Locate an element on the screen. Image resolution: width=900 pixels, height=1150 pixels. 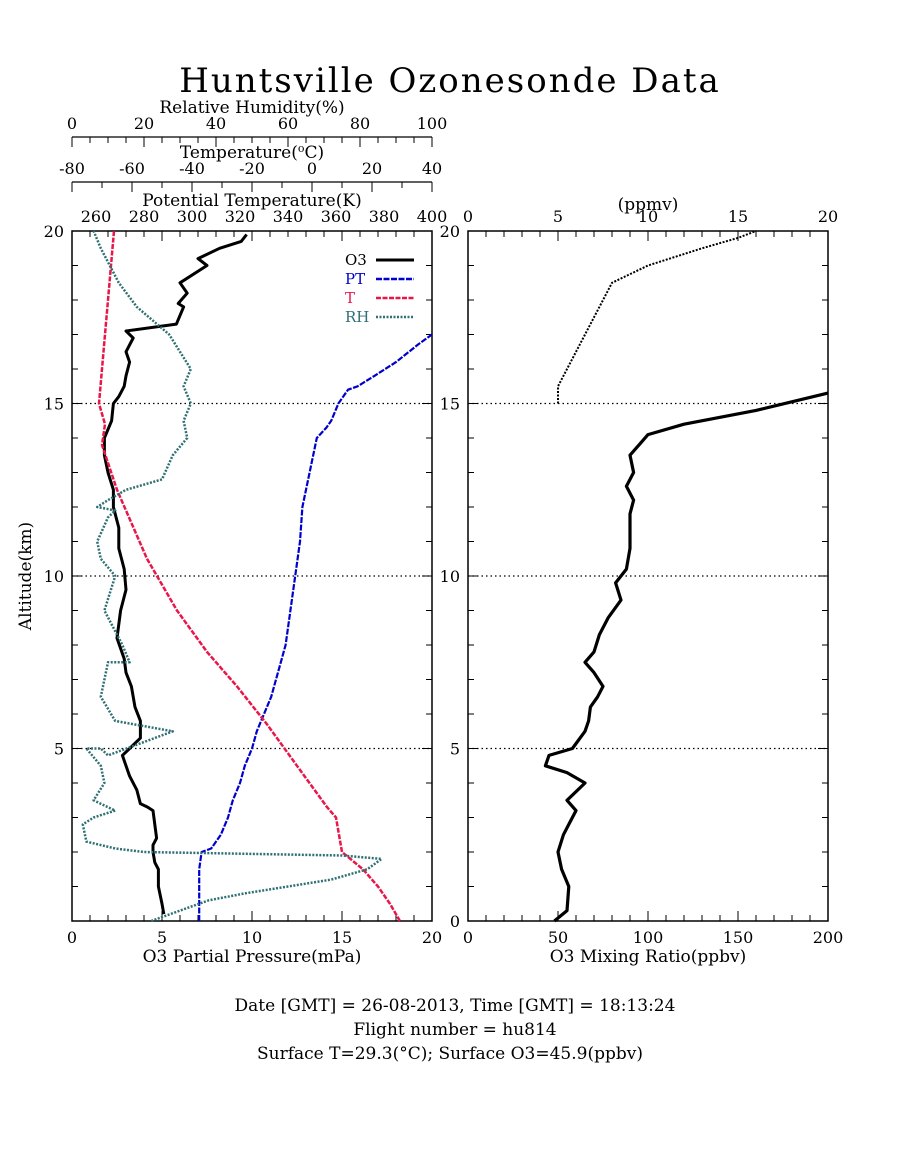
pt-axis-tick-label: 340 is located at coordinates (288, 216).